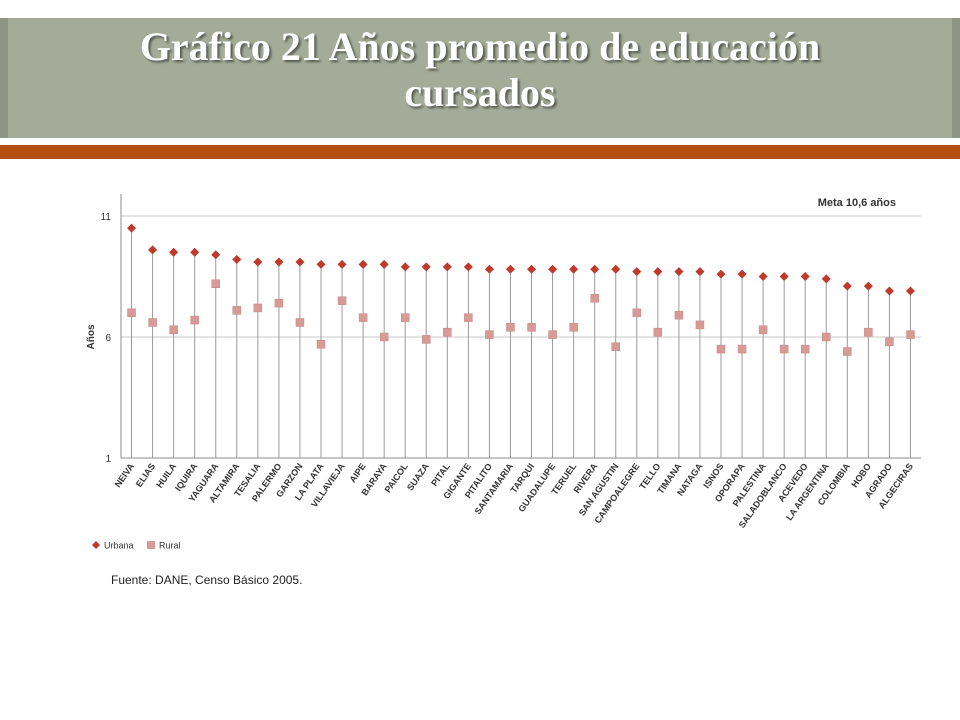 The height and width of the screenshot is (720, 960). What do you see at coordinates (418, 477) in the screenshot?
I see `x-tick-label: SUAZA` at bounding box center [418, 477].